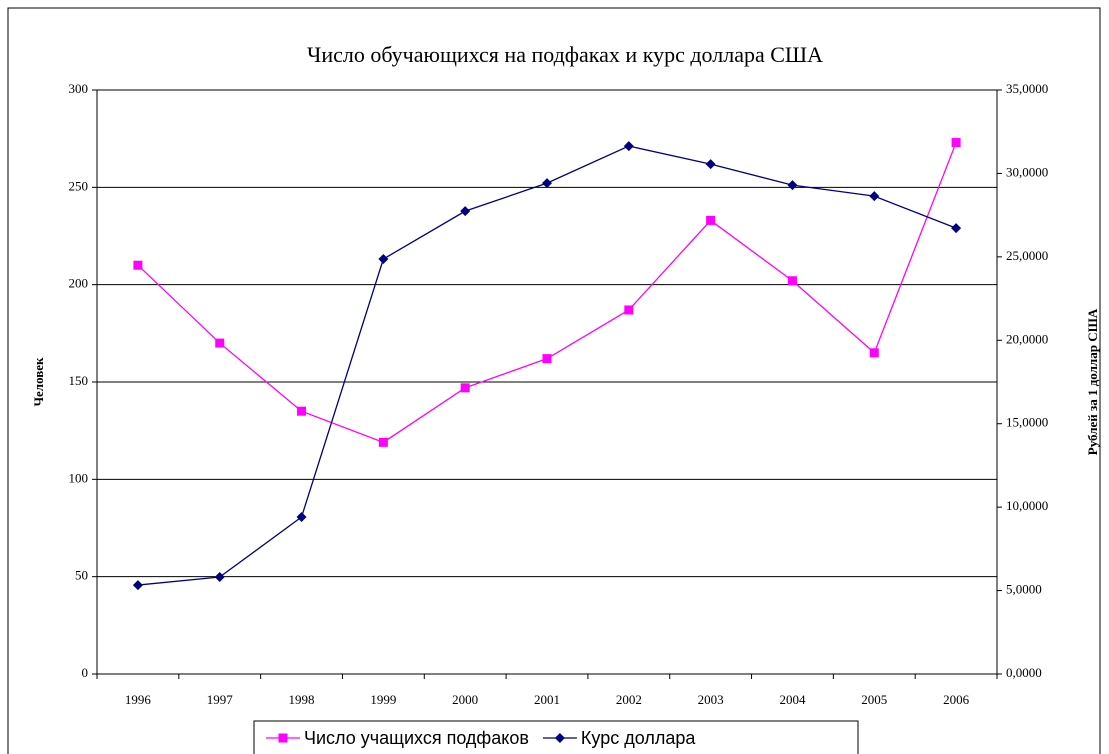  I want to click on y-axis-label: Человек, so click(38, 382).